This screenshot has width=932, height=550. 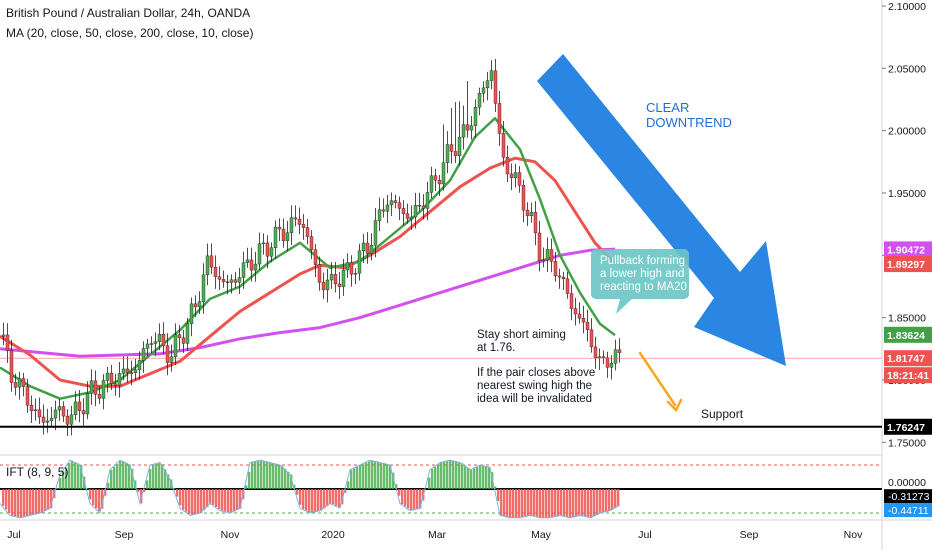 What do you see at coordinates (853, 535) in the screenshot?
I see `x-tick-label: Nov` at bounding box center [853, 535].